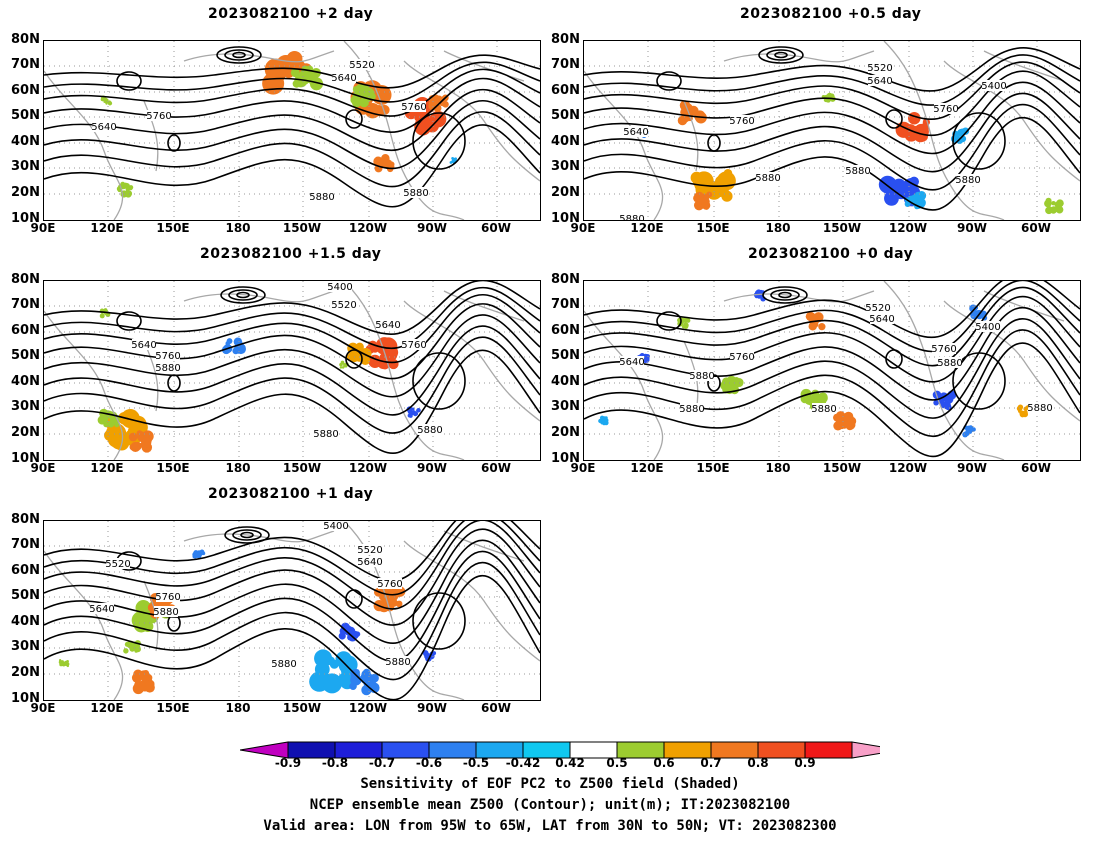 The width and height of the screenshot is (1100, 850). What do you see at coordinates (758, 763) in the screenshot?
I see `colorbar-tick-label: 0.8` at bounding box center [758, 763].